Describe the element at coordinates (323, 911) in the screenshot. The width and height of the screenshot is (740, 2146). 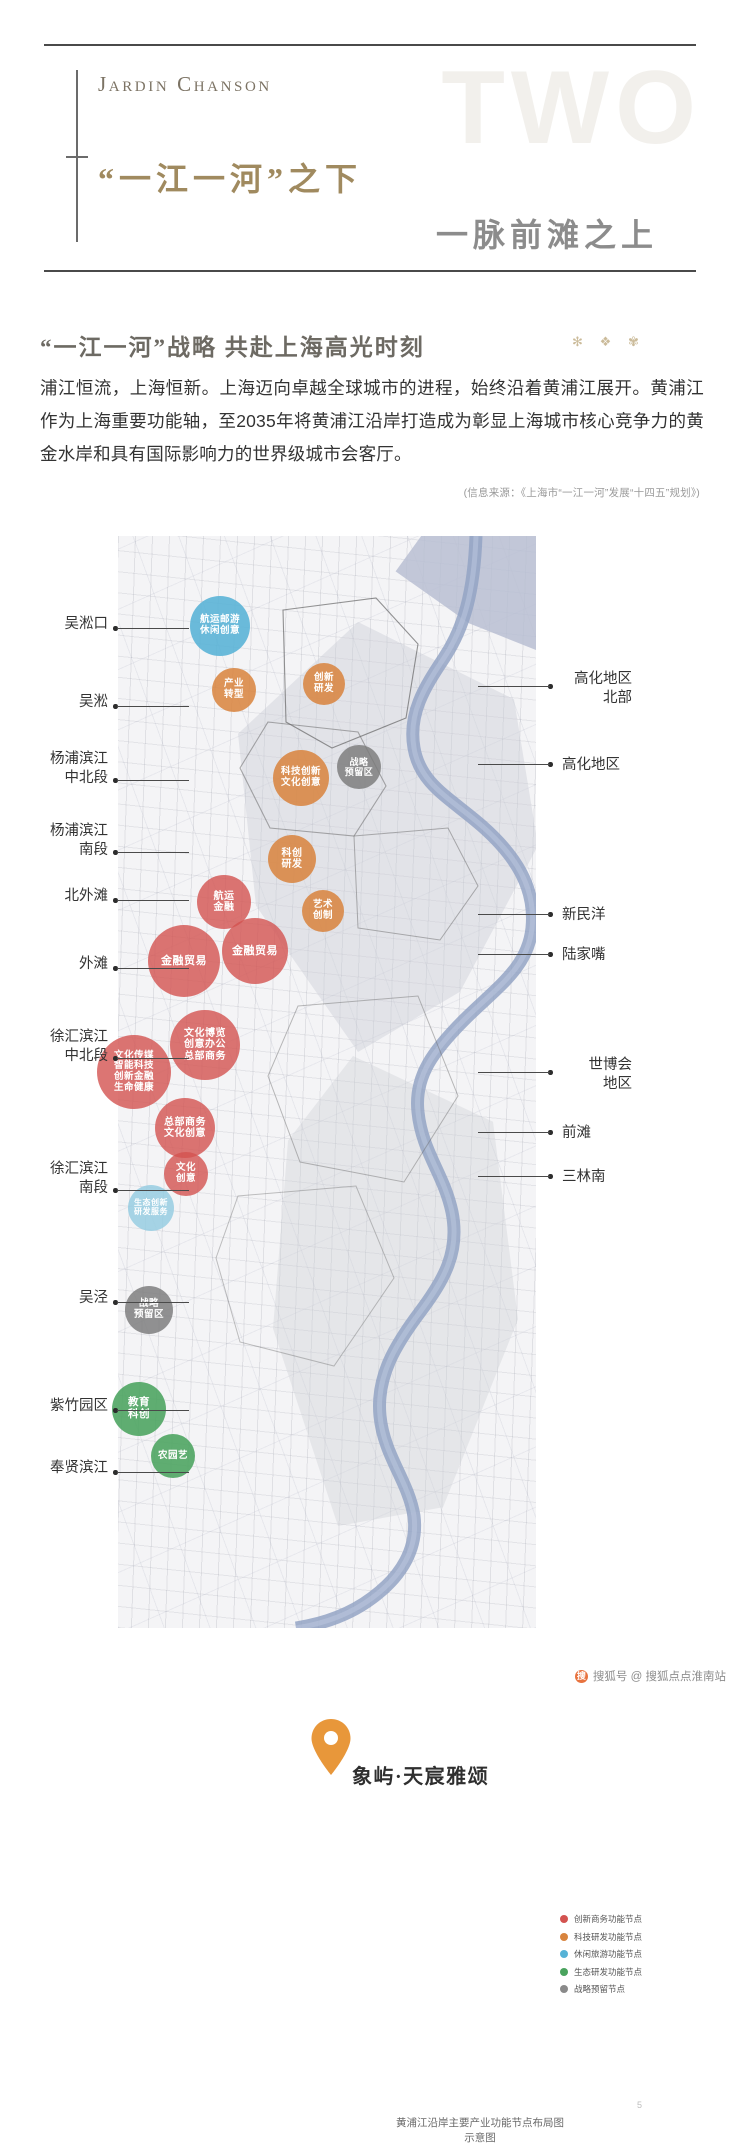
I see `map-node-bubble: 艺术 创制` at that location.